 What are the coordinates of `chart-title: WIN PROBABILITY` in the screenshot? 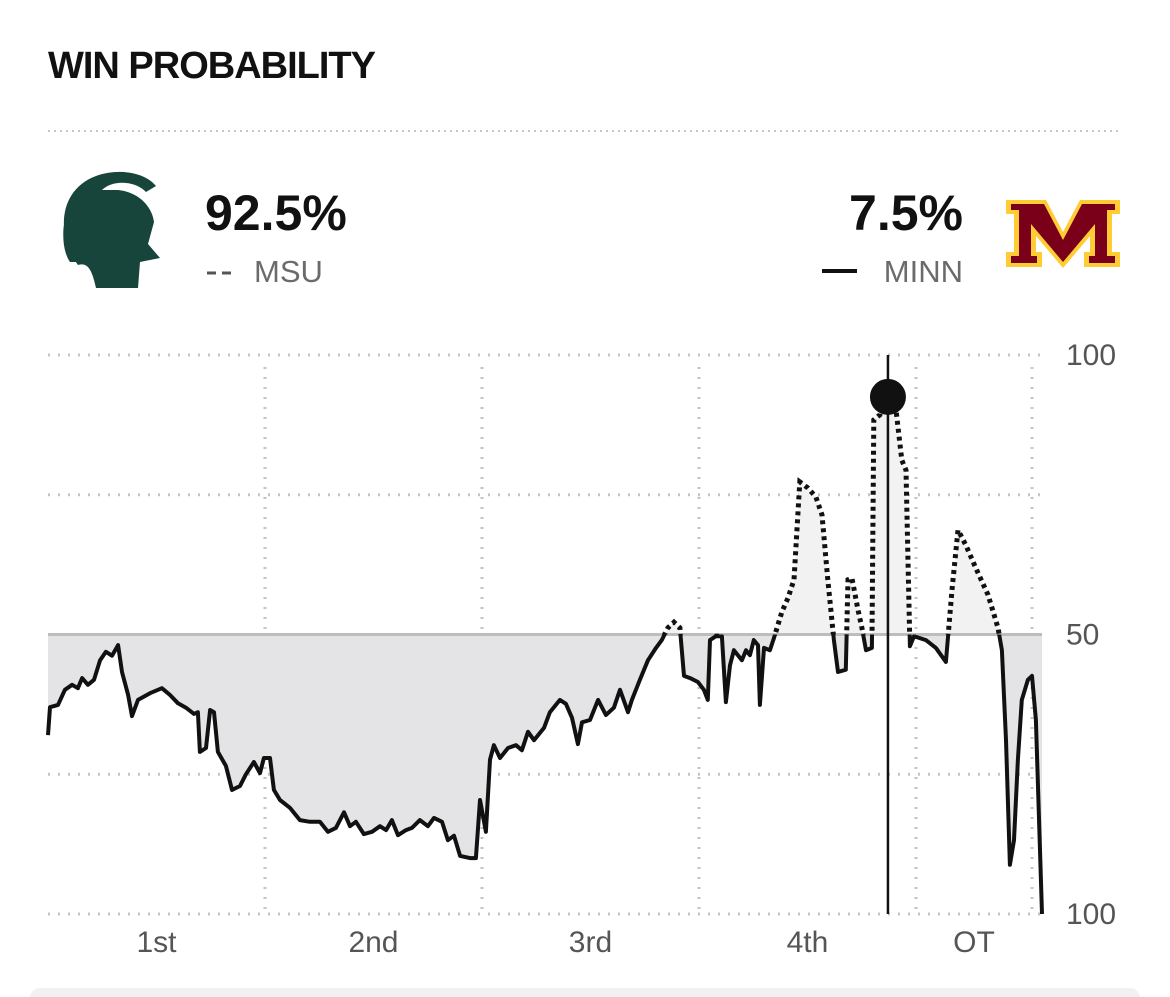 It's located at (212, 66).